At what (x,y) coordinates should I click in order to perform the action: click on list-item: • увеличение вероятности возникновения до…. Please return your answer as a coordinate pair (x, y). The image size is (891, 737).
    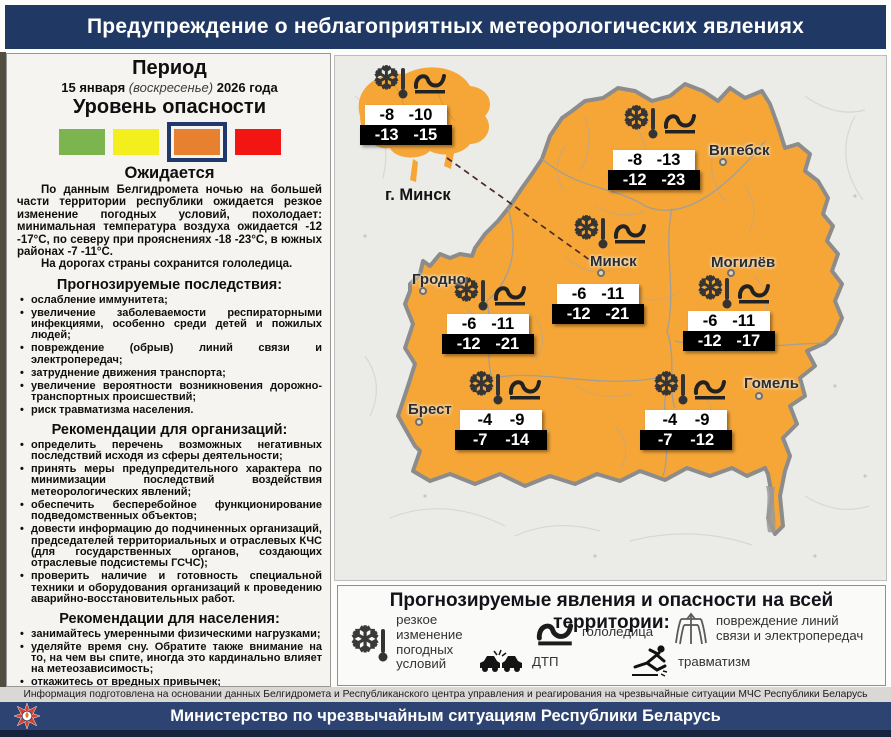
    Looking at the image, I should click on (171, 391).